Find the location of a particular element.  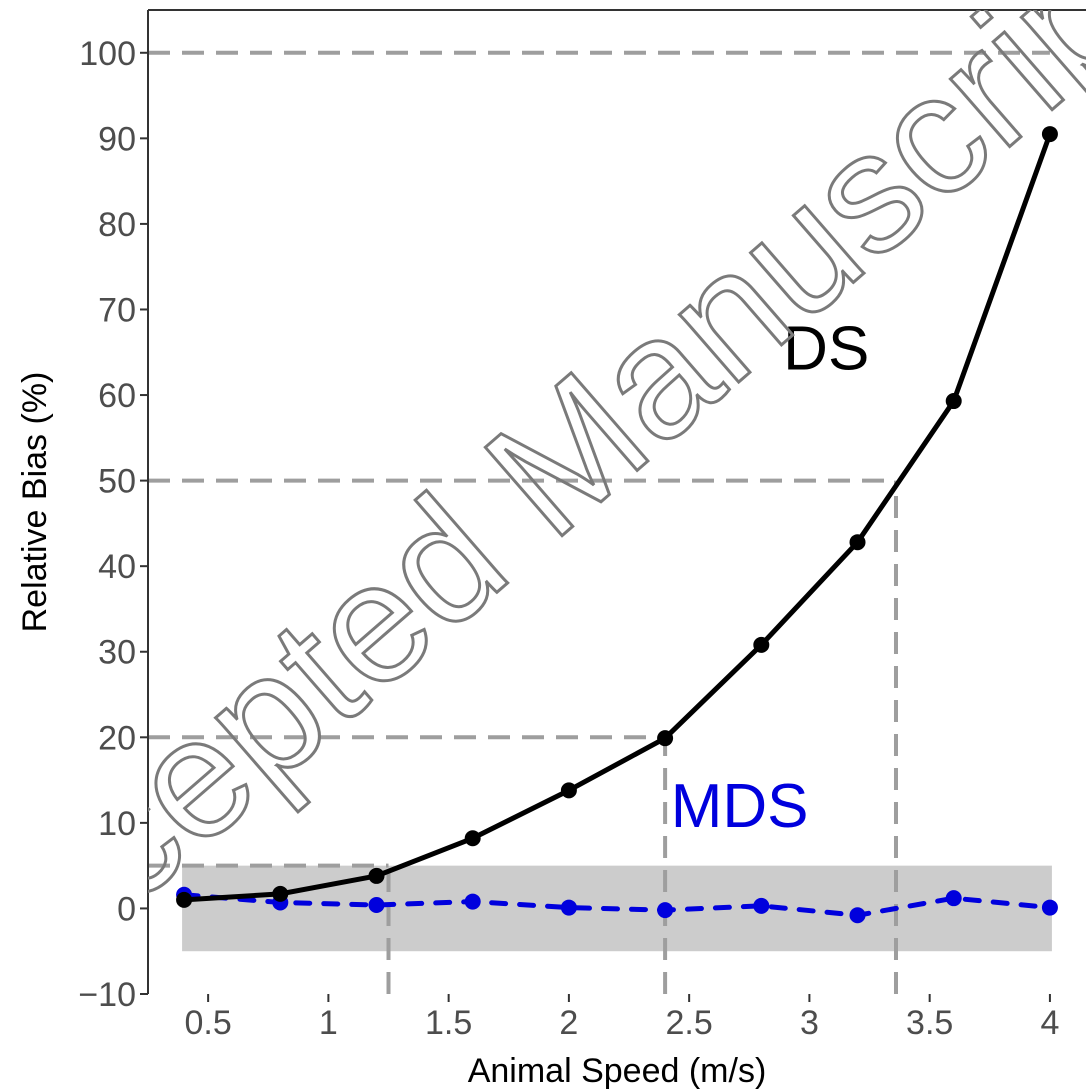

mds-series-label: MDS is located at coordinates (740, 806).